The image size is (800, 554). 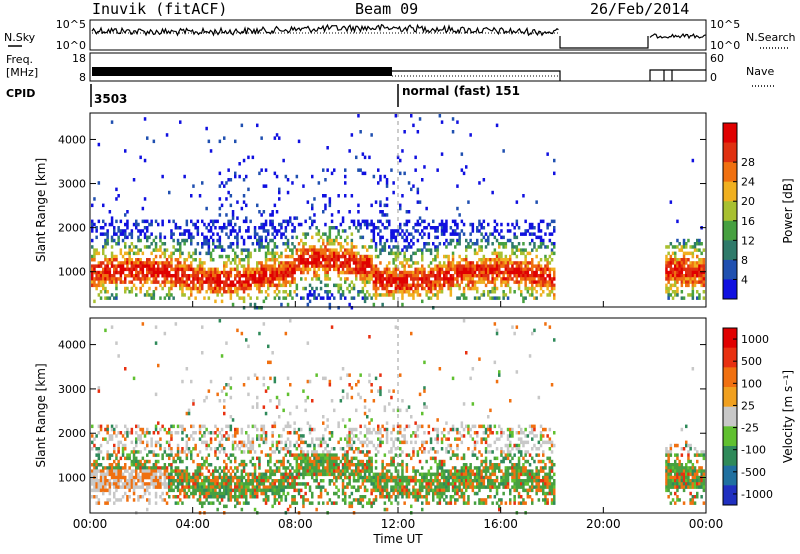 What do you see at coordinates (20, 93) in the screenshot?
I see `cpid-label: CPID` at bounding box center [20, 93].